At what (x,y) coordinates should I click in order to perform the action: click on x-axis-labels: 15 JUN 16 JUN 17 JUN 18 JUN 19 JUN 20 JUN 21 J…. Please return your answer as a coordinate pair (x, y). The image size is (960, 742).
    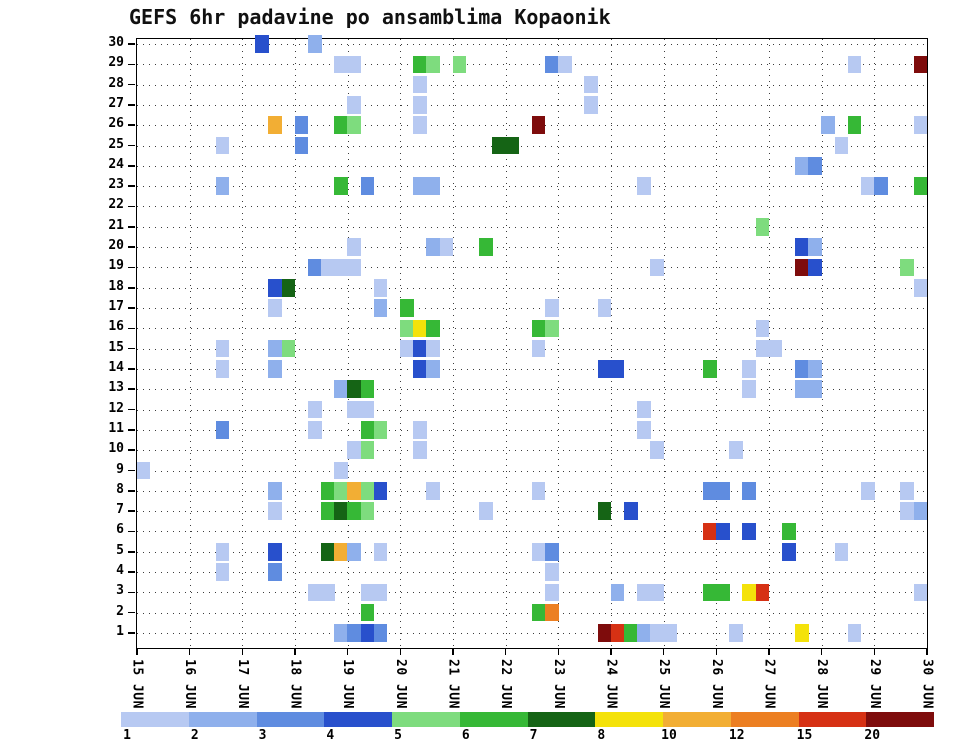
    Looking at the image, I should click on (532, 694).